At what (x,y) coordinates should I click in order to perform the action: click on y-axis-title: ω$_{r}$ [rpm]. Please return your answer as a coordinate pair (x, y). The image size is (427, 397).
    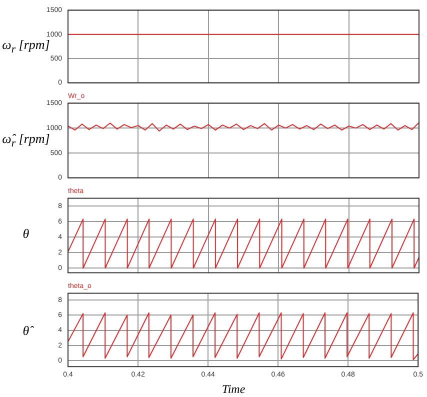
    Looking at the image, I should click on (25, 46).